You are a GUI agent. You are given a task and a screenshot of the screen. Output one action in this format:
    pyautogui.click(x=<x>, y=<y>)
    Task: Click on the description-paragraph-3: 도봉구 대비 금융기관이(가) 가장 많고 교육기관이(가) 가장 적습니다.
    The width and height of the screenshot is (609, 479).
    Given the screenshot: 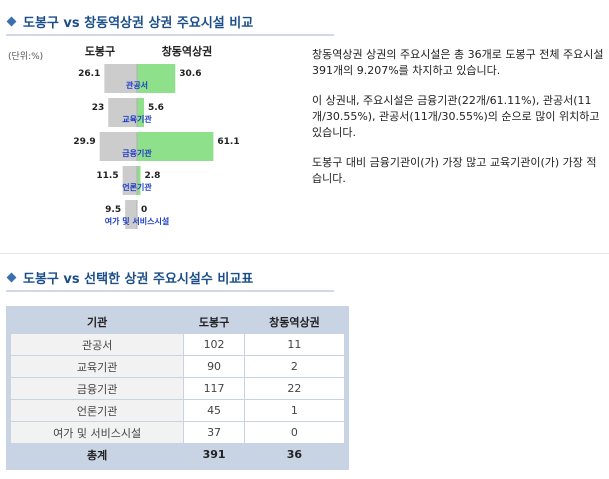 What is the action you would take?
    pyautogui.click(x=454, y=170)
    